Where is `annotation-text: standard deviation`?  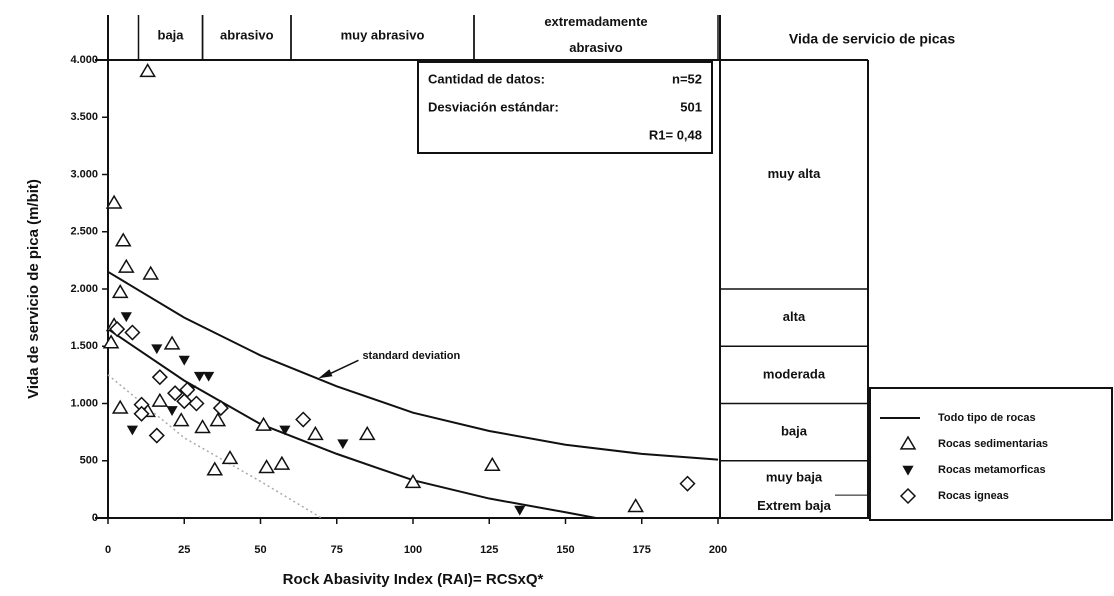
annotation-text: standard deviation is located at coordinates (411, 356).